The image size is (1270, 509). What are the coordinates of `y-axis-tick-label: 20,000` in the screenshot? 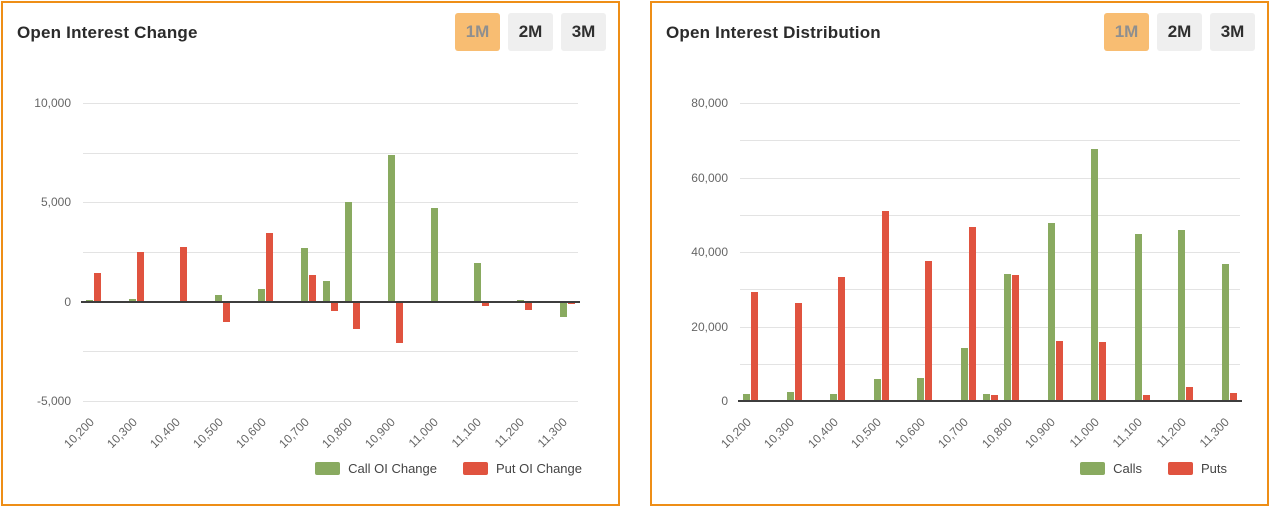 It's located at (709, 326).